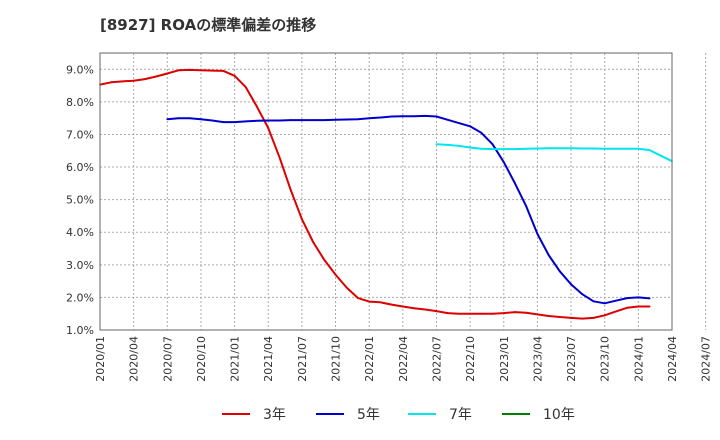  I want to click on x-tick-label: 2023/01, so click(504, 359).